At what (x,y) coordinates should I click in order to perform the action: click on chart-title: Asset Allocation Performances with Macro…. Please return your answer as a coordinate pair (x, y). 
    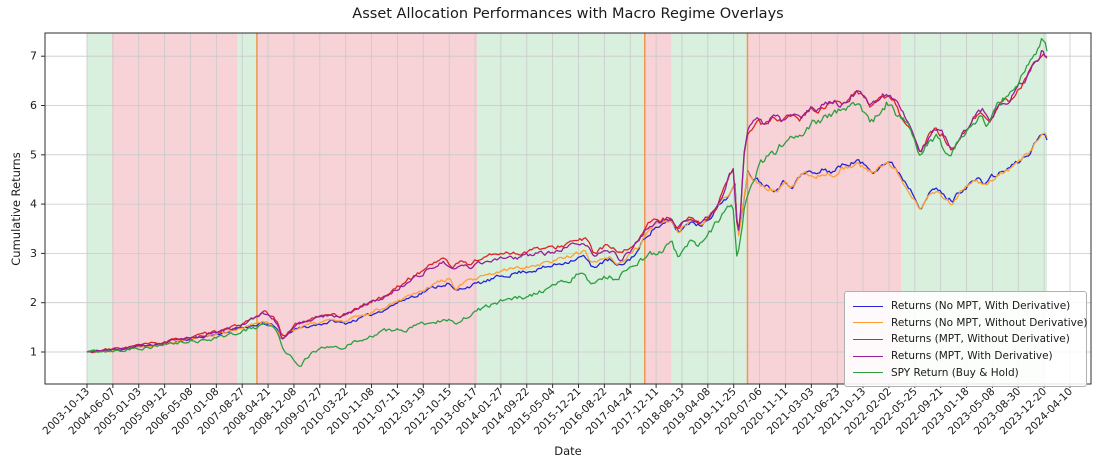
    Looking at the image, I should click on (568, 14).